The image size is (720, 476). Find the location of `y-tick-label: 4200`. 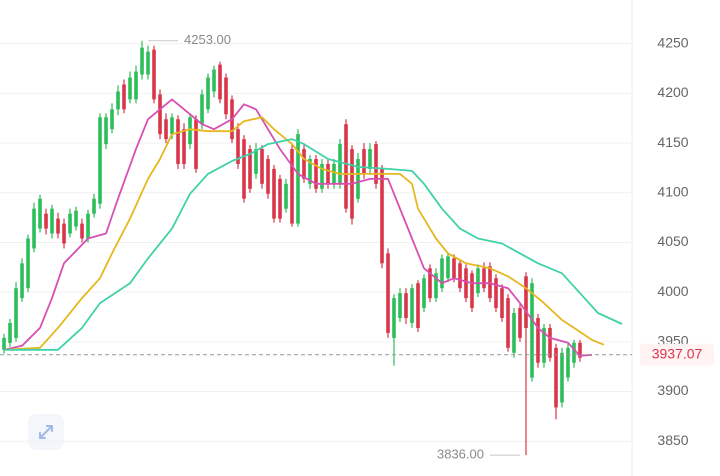

y-tick-label: 4200 is located at coordinates (672, 92).